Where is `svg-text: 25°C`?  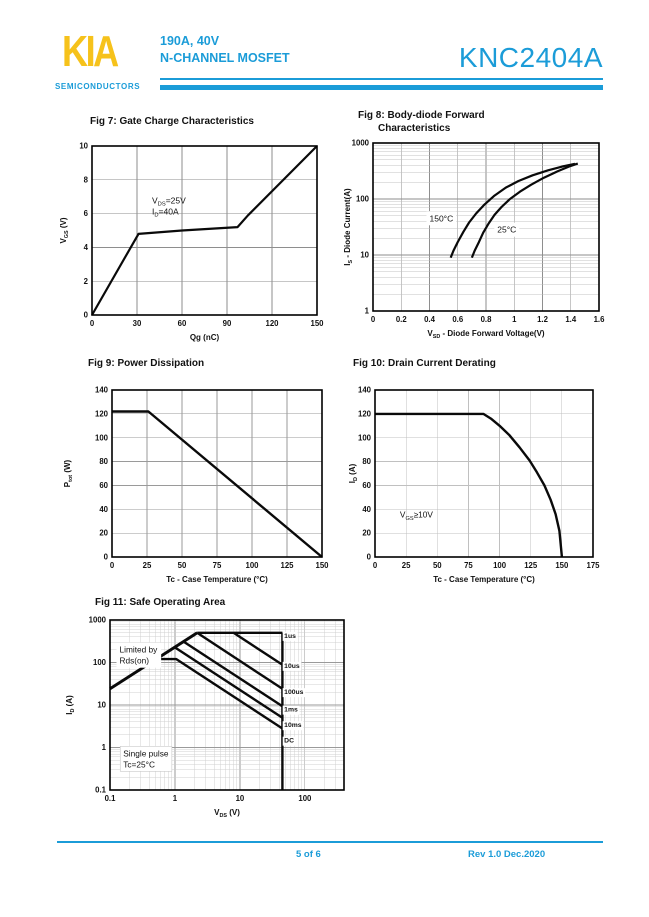
svg-text: 25°C is located at coordinates (506, 230).